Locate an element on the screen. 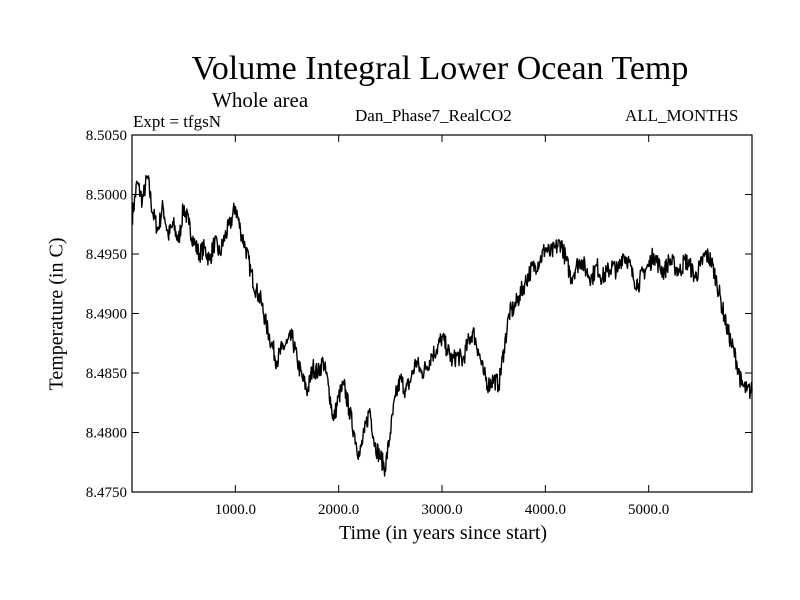 This screenshot has height=600, width=800. y-tick-label: 8.4850 is located at coordinates (106, 374).